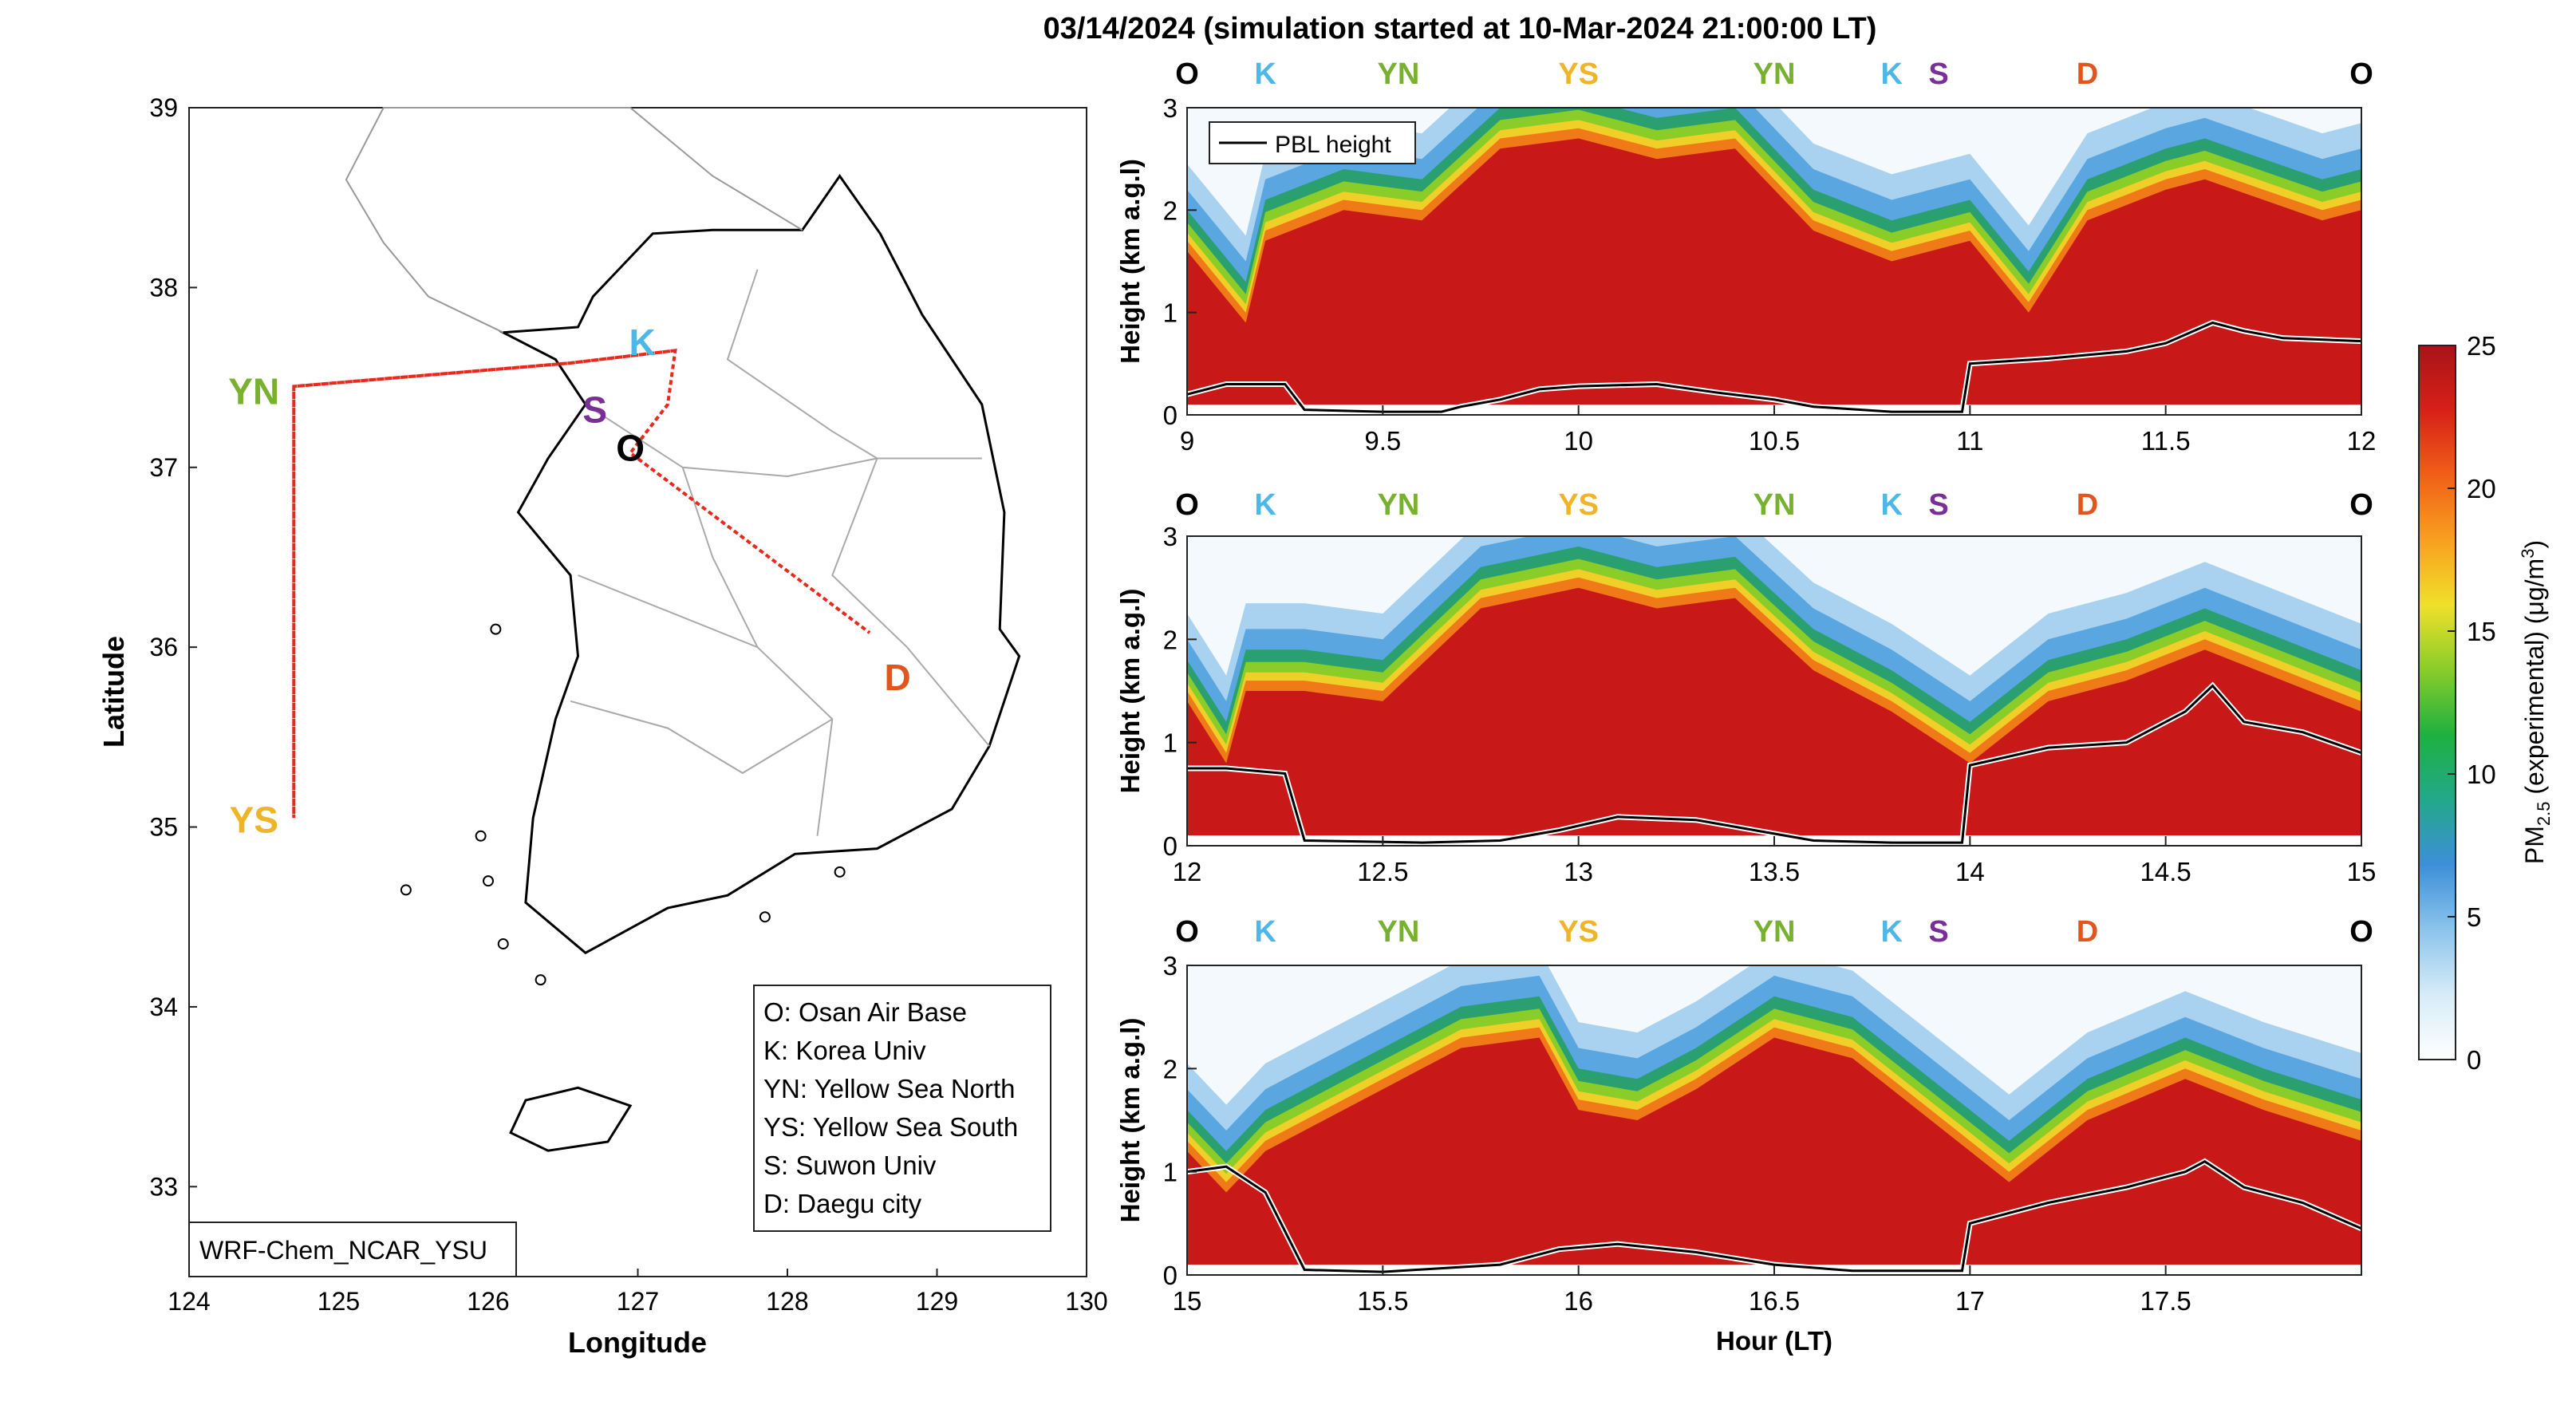 This screenshot has width=2576, height=1413. What do you see at coordinates (1187, 441) in the screenshot?
I see `curtain-x-tick-label: 9` at bounding box center [1187, 441].